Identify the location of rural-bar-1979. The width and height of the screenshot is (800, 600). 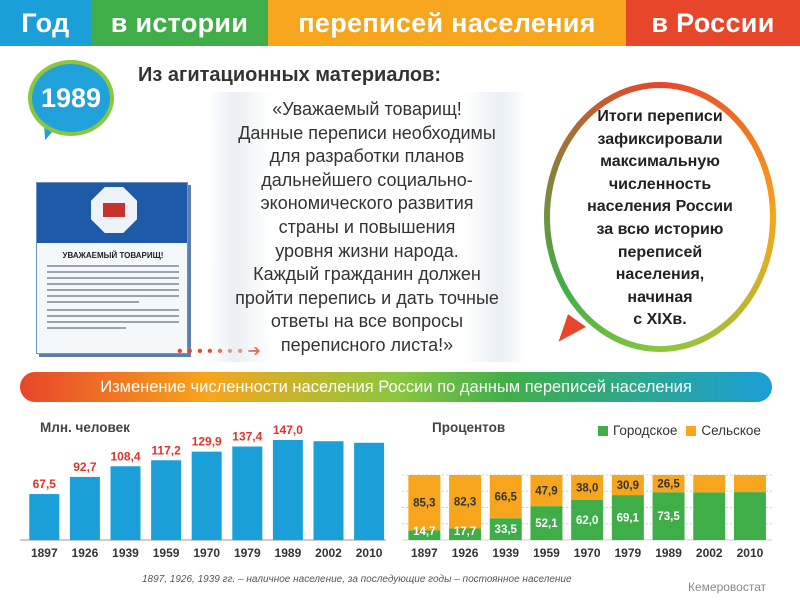
(627, 485).